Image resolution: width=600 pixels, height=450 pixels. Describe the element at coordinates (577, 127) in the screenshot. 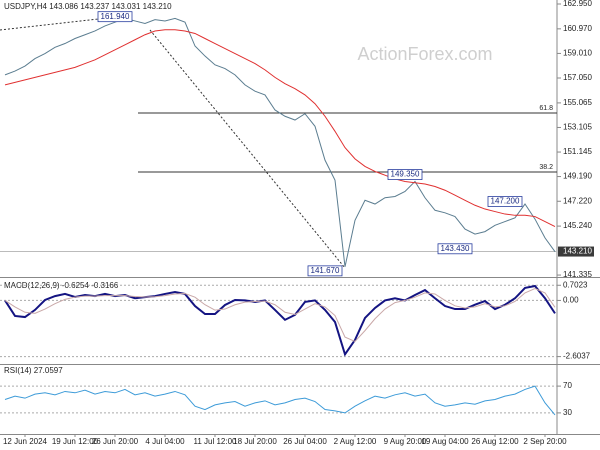

I see `y-tick-label: 153.105` at that location.